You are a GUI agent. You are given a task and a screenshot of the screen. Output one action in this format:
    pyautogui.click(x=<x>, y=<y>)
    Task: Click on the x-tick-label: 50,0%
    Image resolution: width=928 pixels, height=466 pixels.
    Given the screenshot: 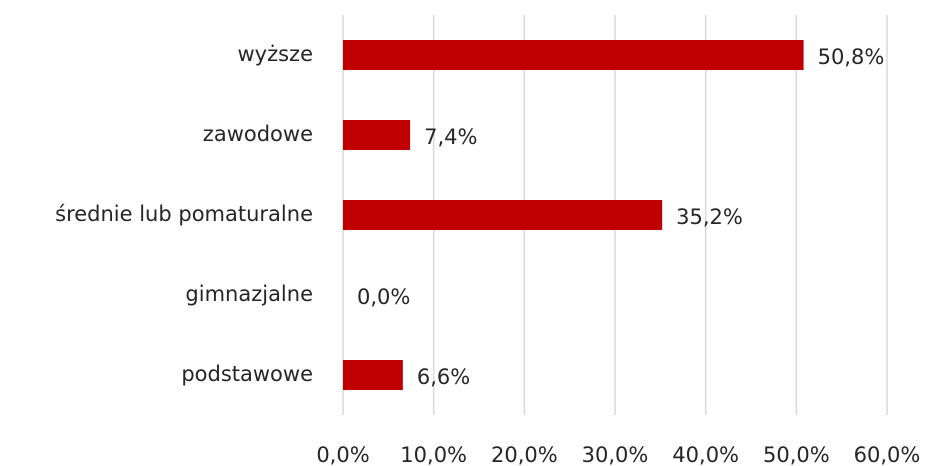 What is the action you would take?
    pyautogui.click(x=796, y=454)
    